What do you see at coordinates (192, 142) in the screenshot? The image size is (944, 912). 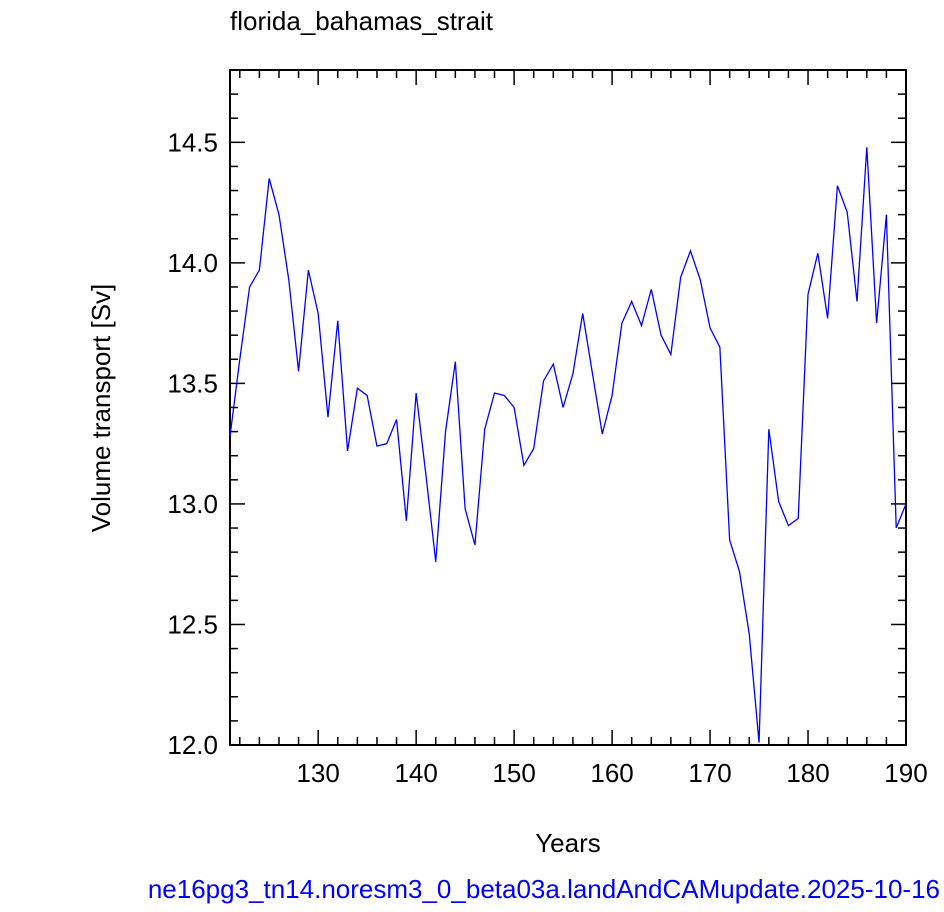 I see `y-tick-label: 14.5` at bounding box center [192, 142].